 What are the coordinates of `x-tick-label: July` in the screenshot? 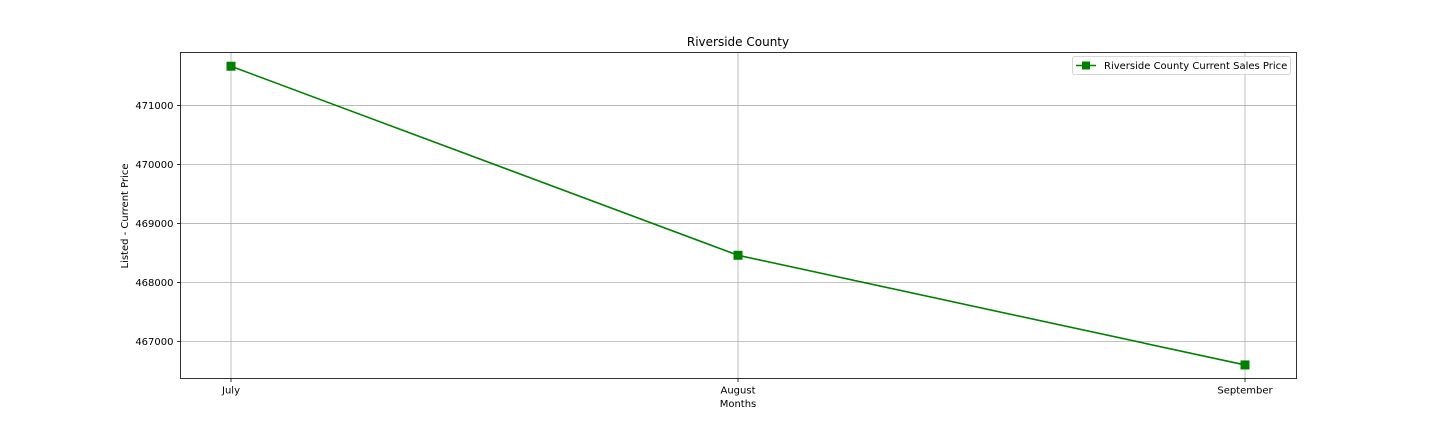 It's located at (230, 391).